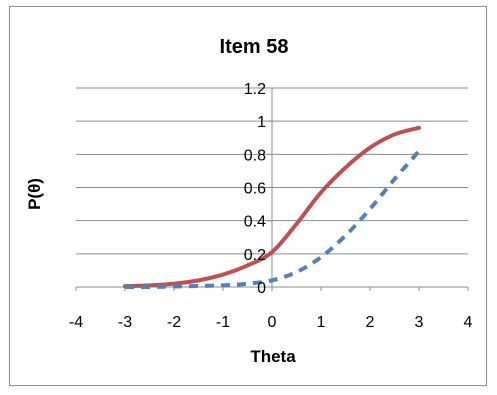 This screenshot has height=395, width=497. I want to click on x-tick-label: 2, so click(370, 322).